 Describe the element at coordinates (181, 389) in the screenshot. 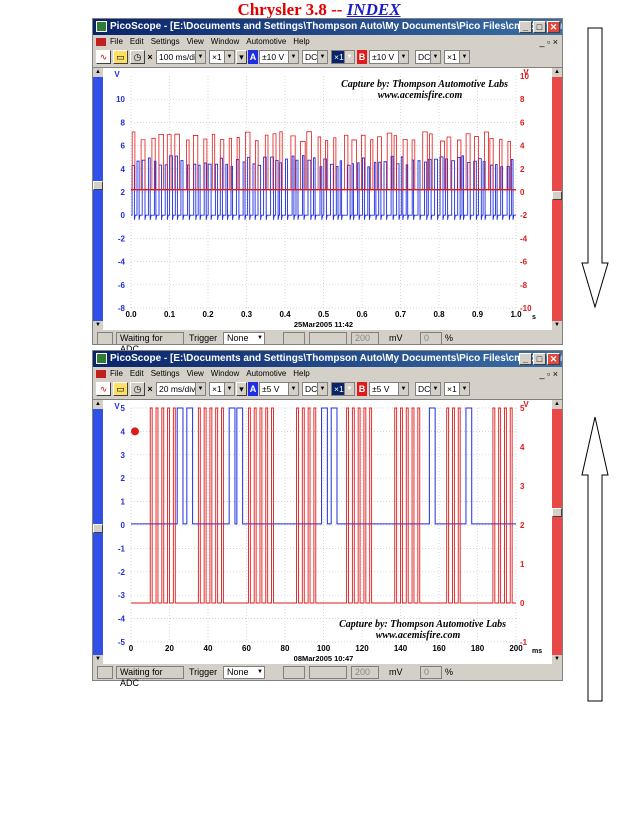

I see `timebase-select: 20 ms/div ▼` at that location.